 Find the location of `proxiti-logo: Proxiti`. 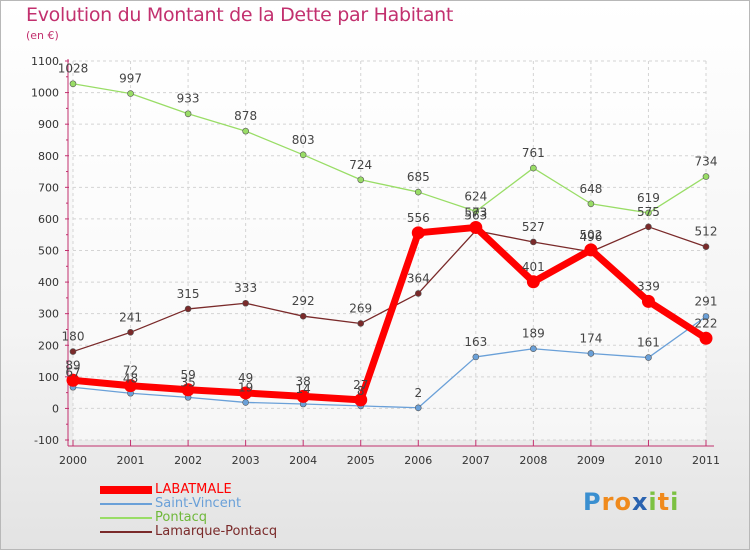

proxiti-logo: Proxiti is located at coordinates (631, 502).